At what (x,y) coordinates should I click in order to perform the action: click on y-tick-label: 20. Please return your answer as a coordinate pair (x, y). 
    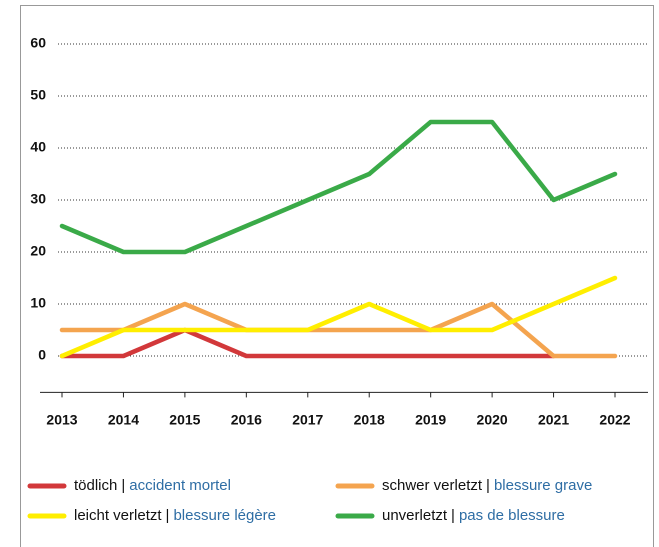
    Looking at the image, I should click on (38, 251).